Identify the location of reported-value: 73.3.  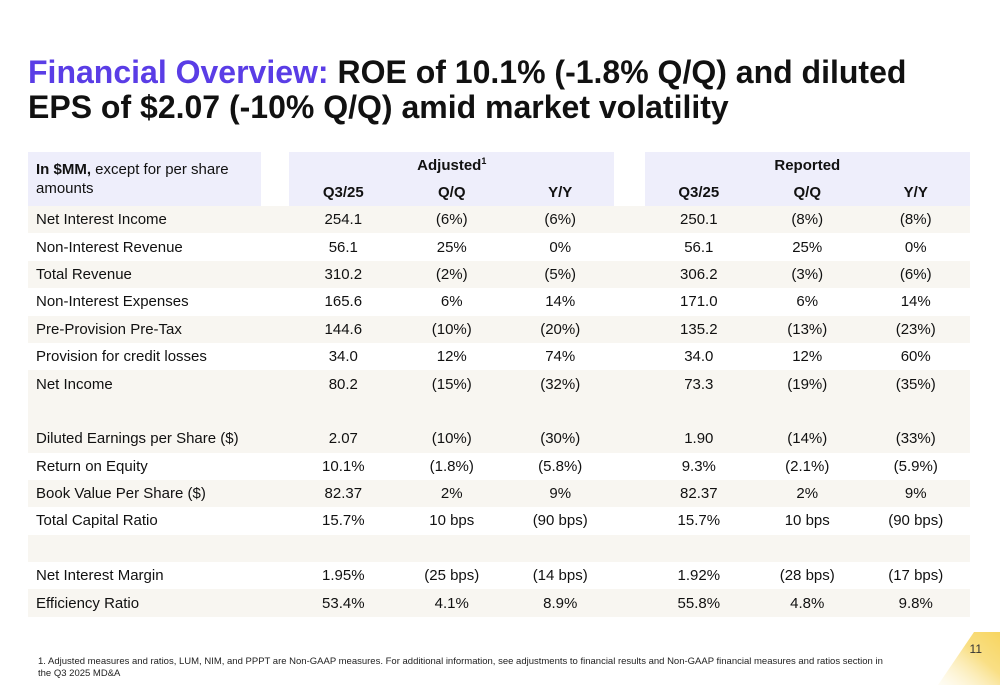
(699, 384).